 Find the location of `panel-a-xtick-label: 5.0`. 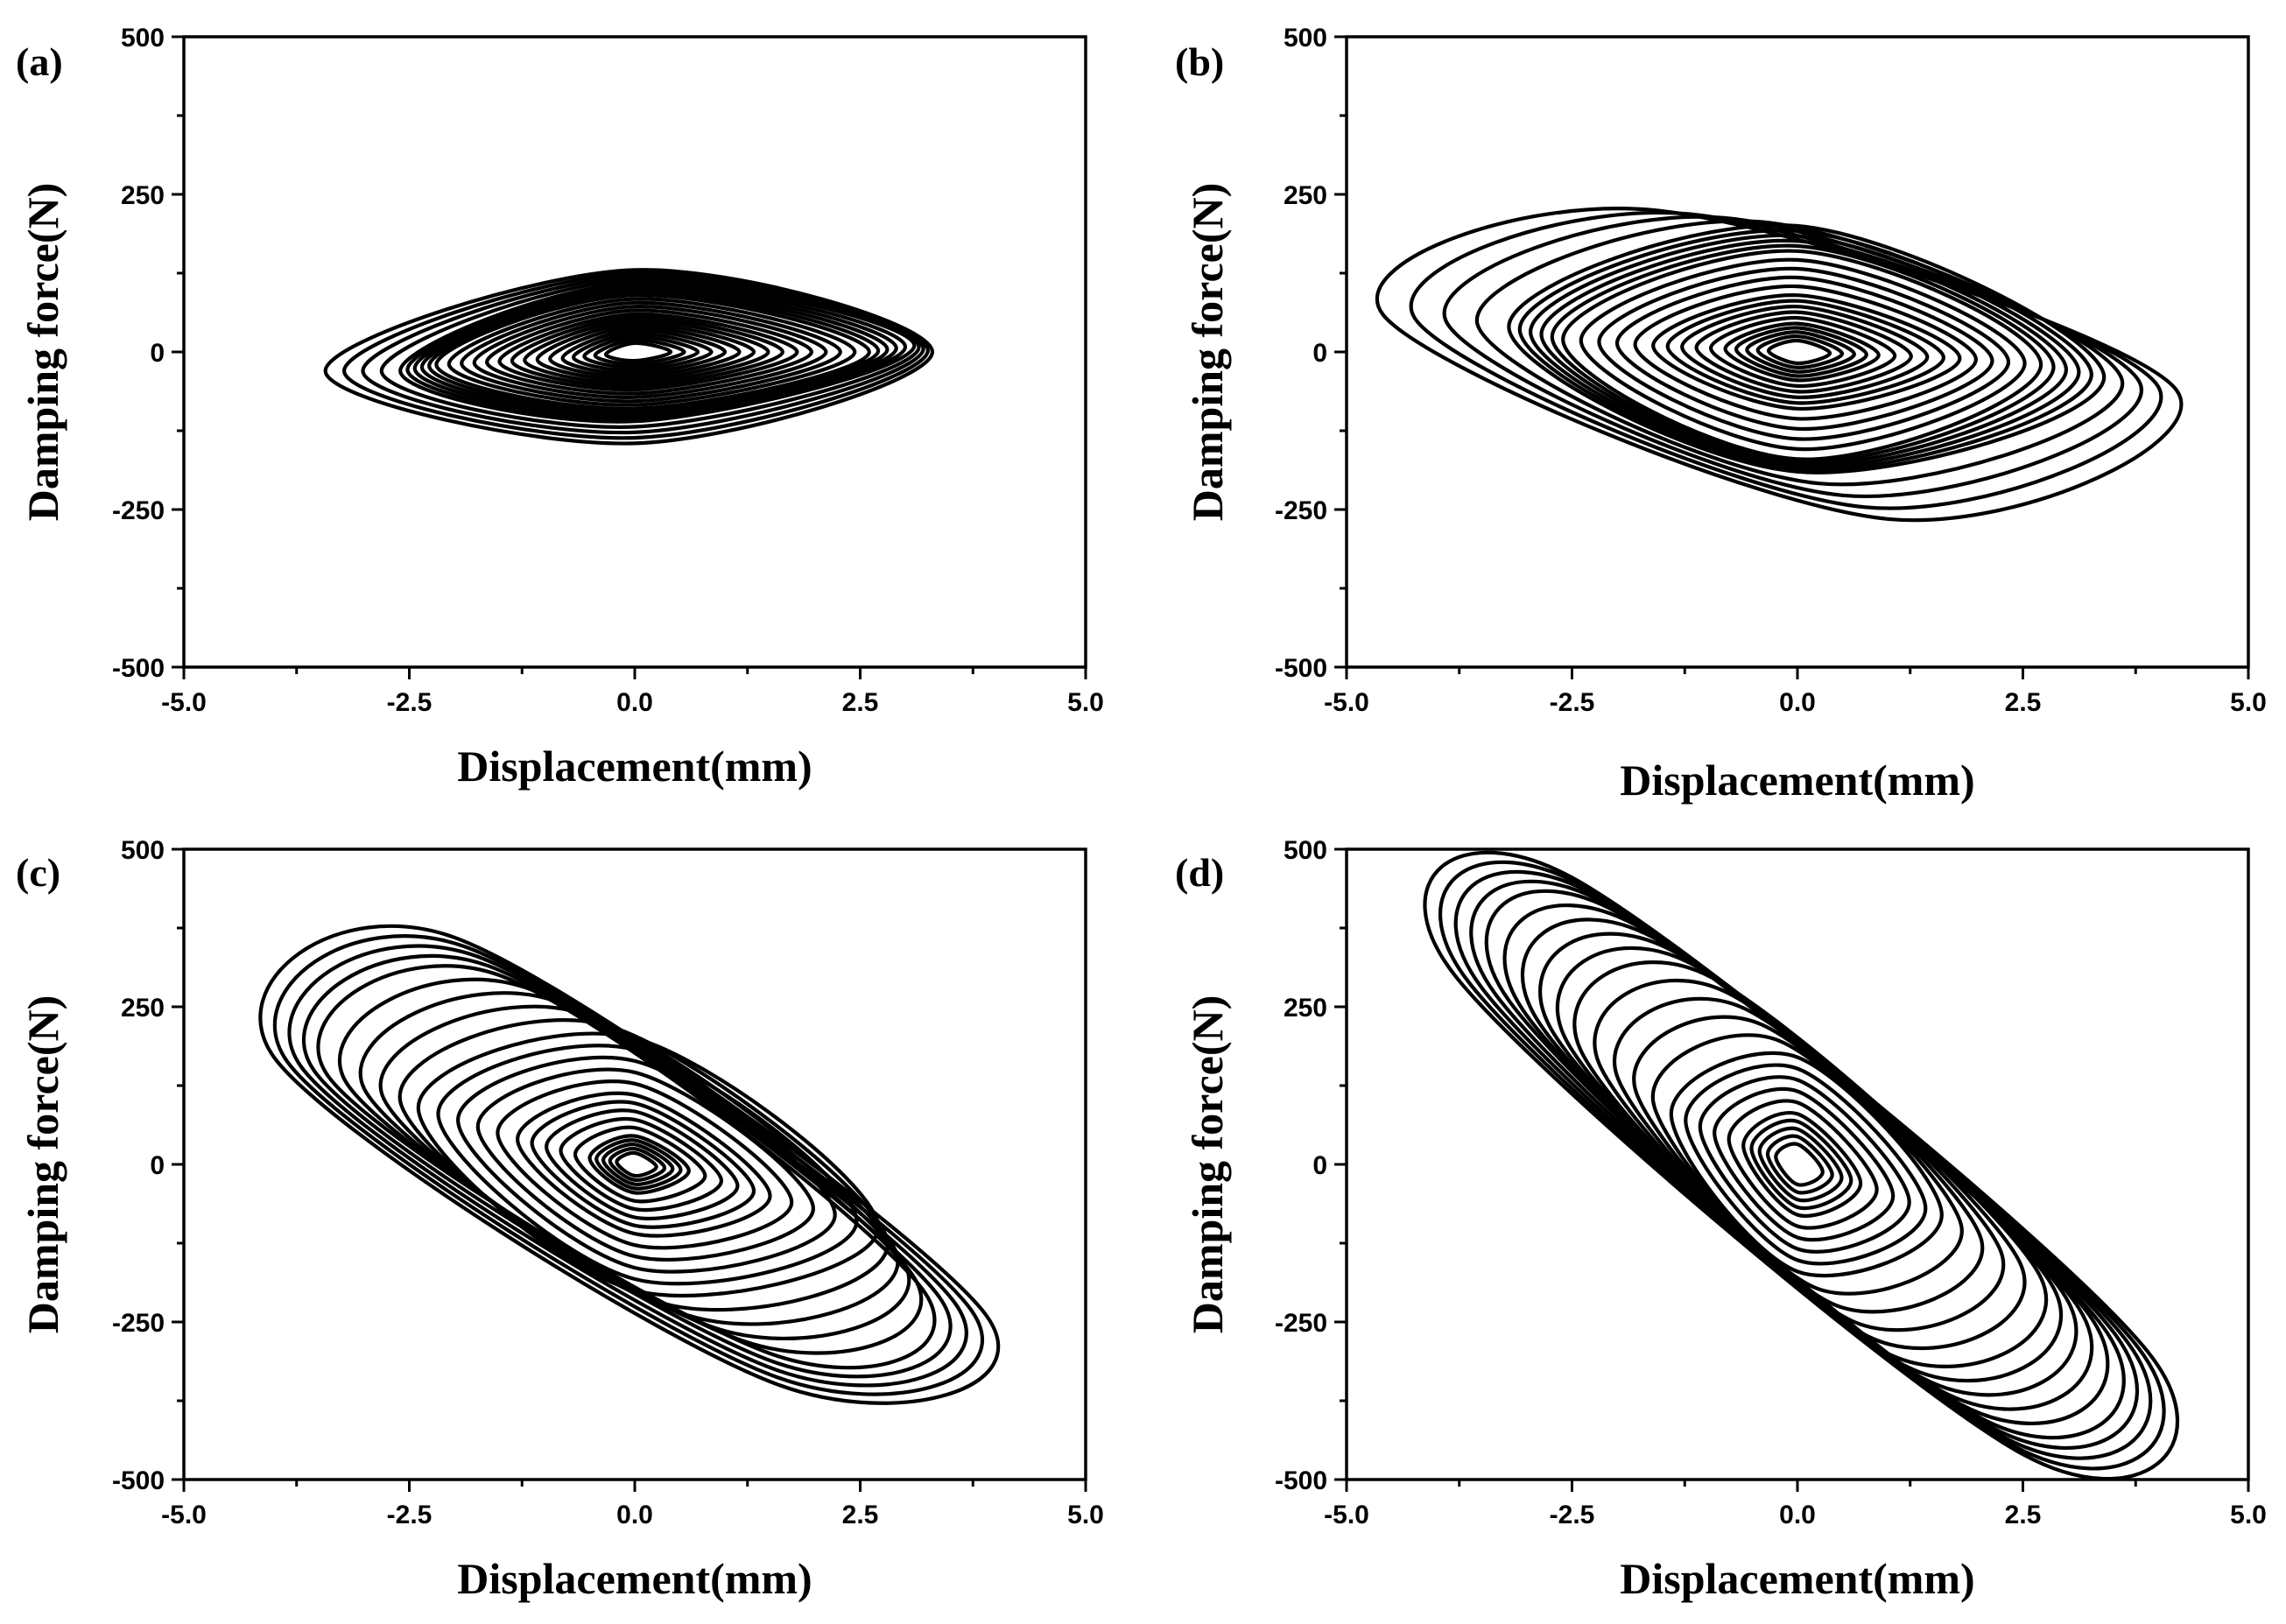

panel-a-xtick-label: 5.0 is located at coordinates (1086, 702).